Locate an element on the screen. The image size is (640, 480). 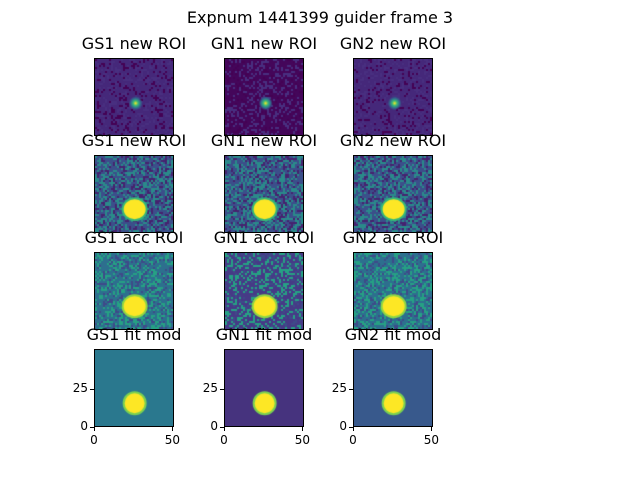
panel-title: GN1 fit mod is located at coordinates (264, 334).